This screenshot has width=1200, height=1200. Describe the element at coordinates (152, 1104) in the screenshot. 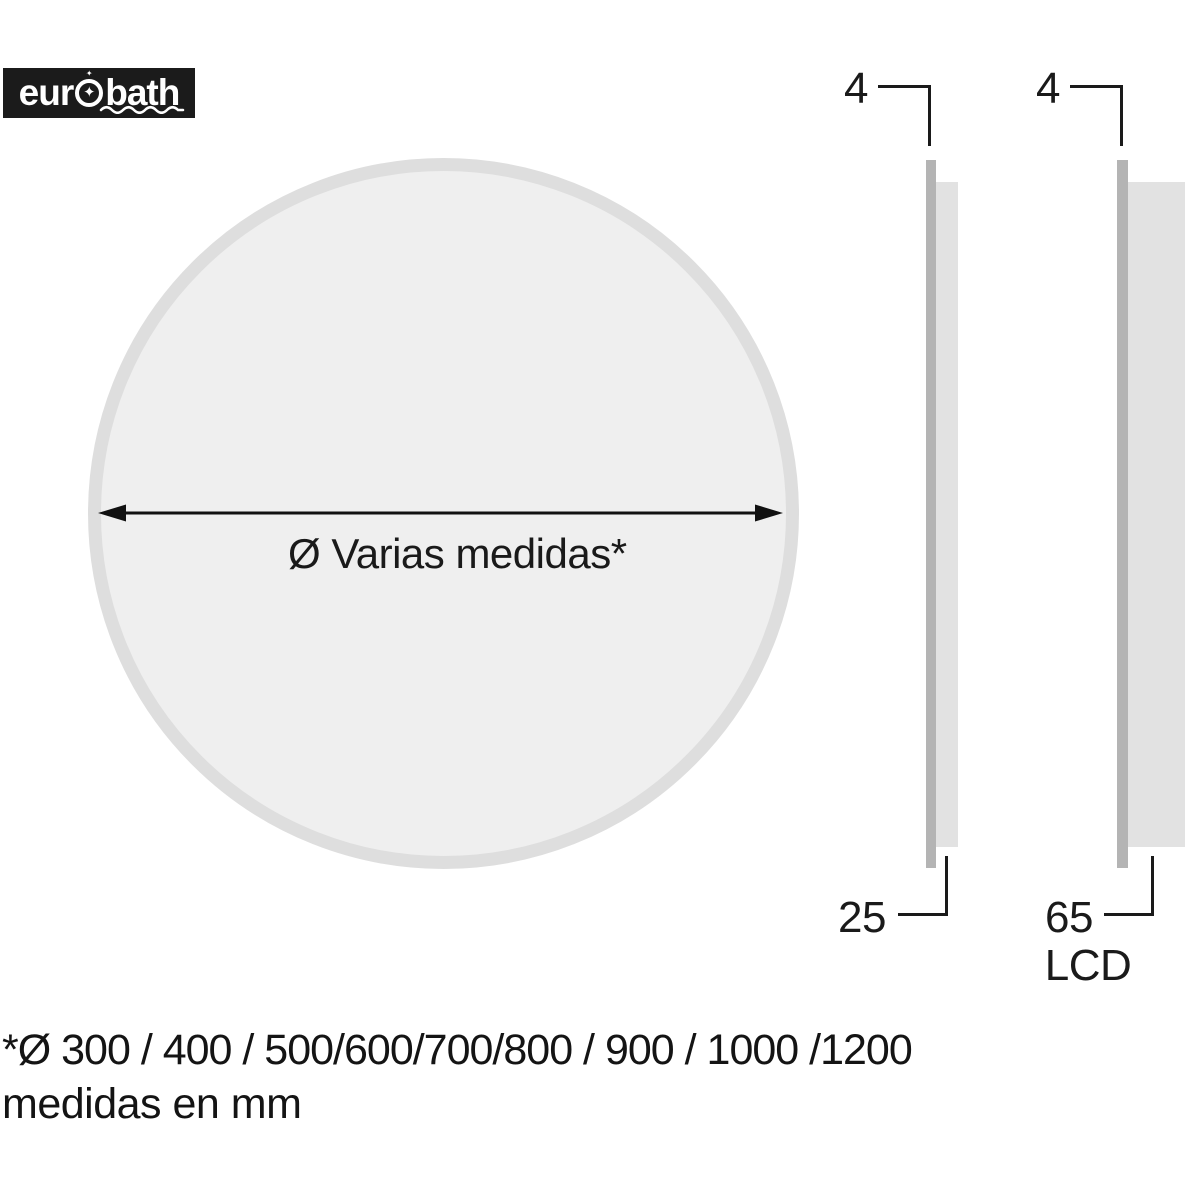

I see `footnote-units: medidas en mm` at that location.